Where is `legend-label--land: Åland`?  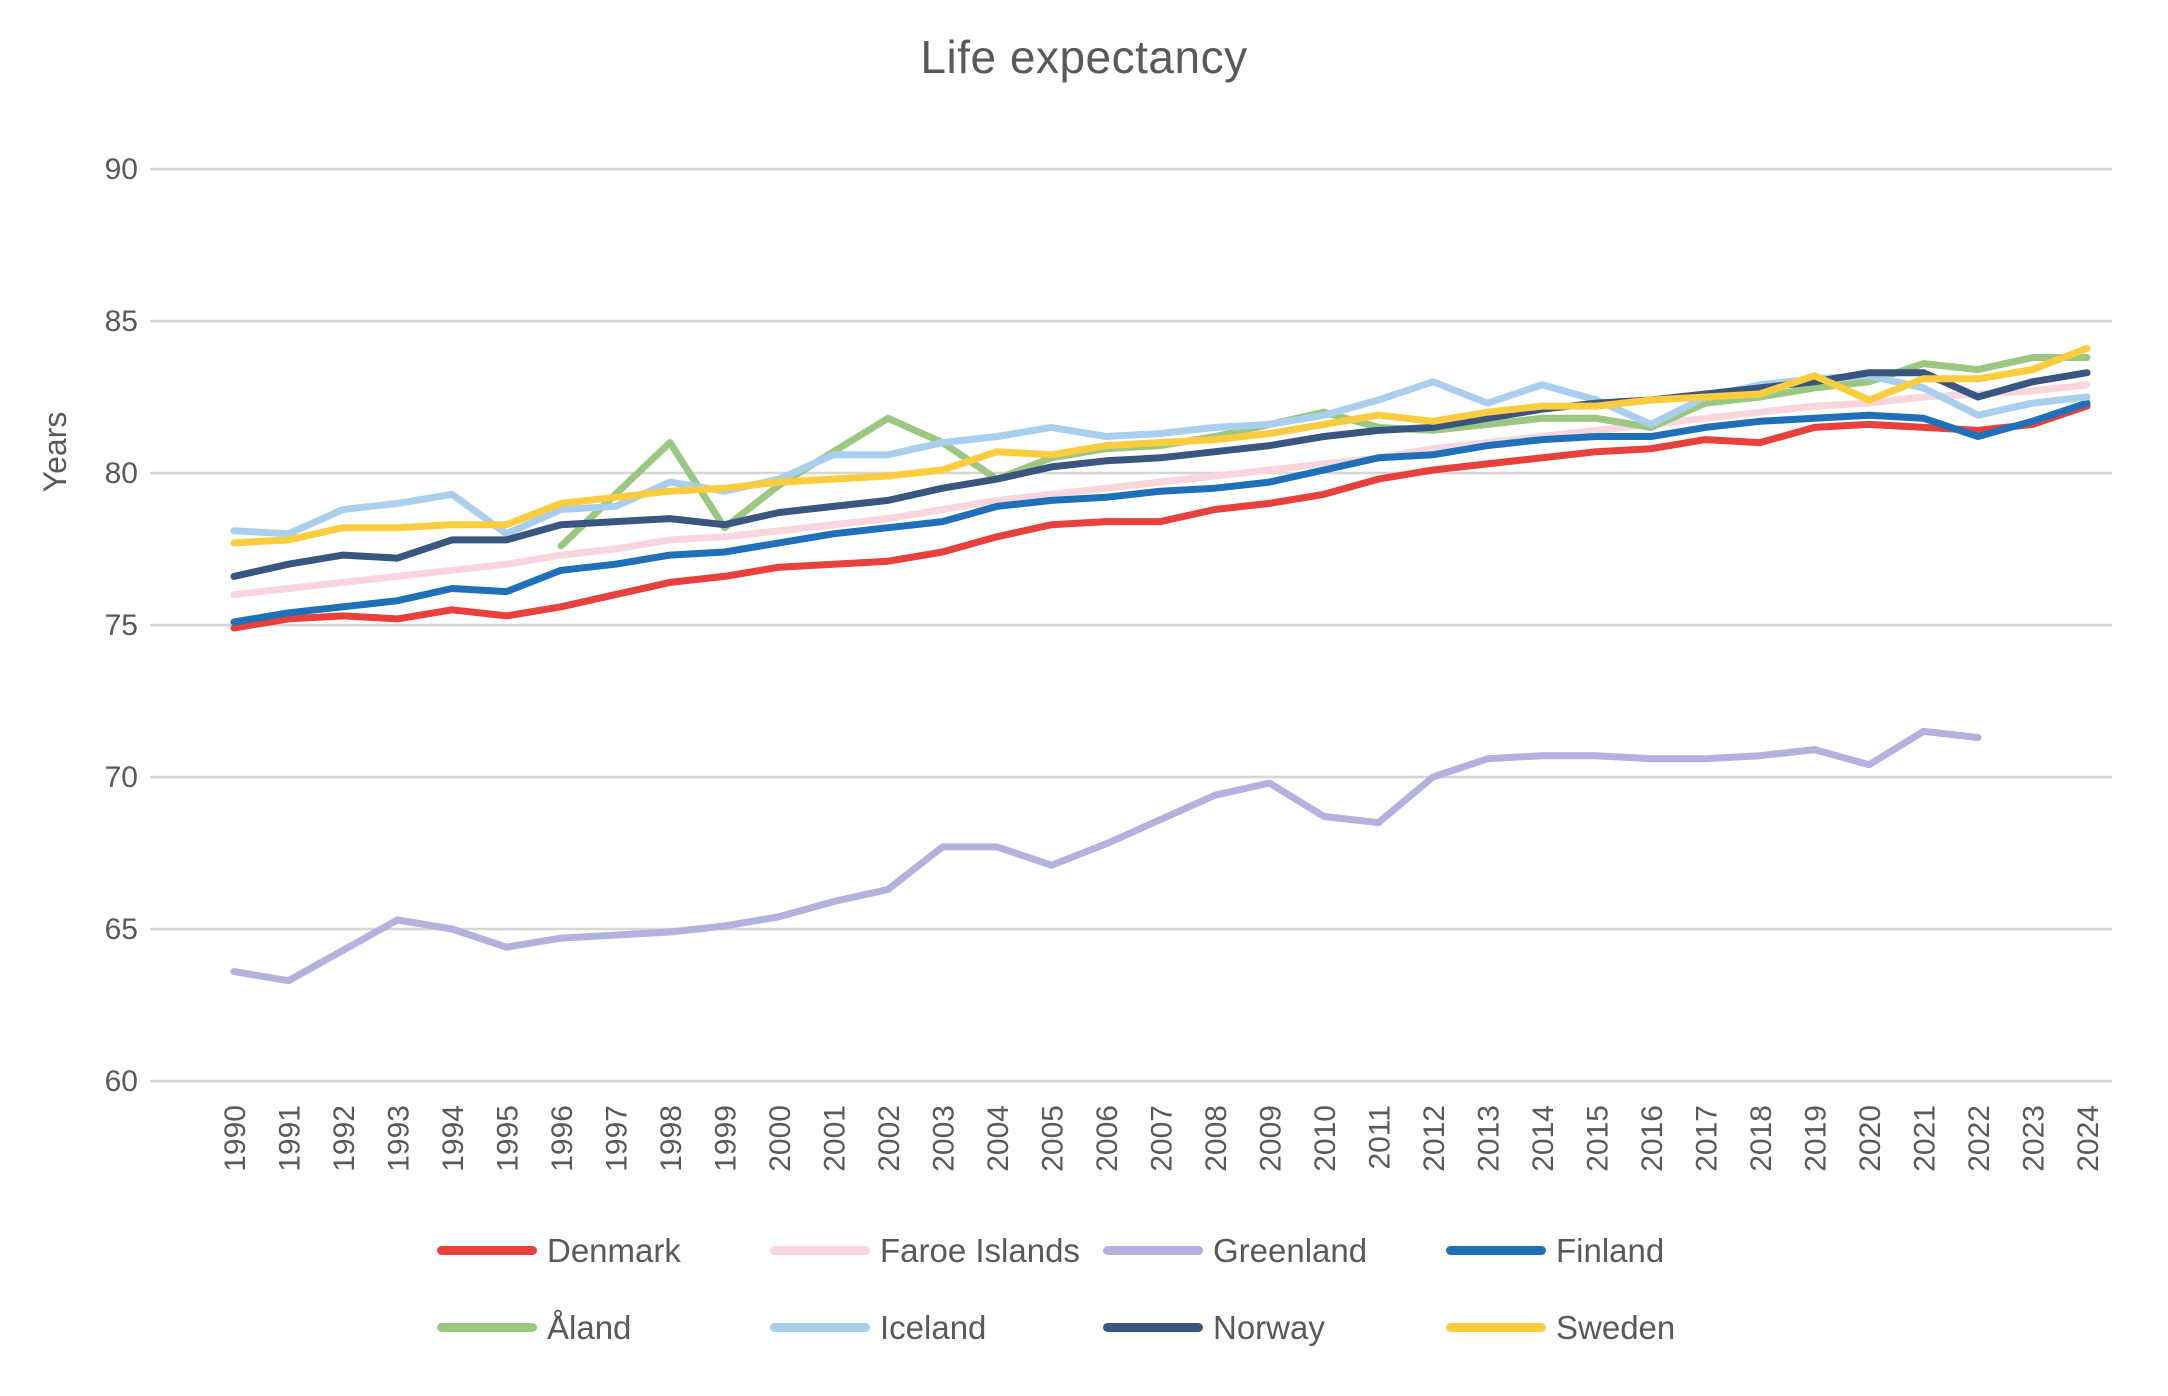 legend-label--land: Åland is located at coordinates (589, 1327).